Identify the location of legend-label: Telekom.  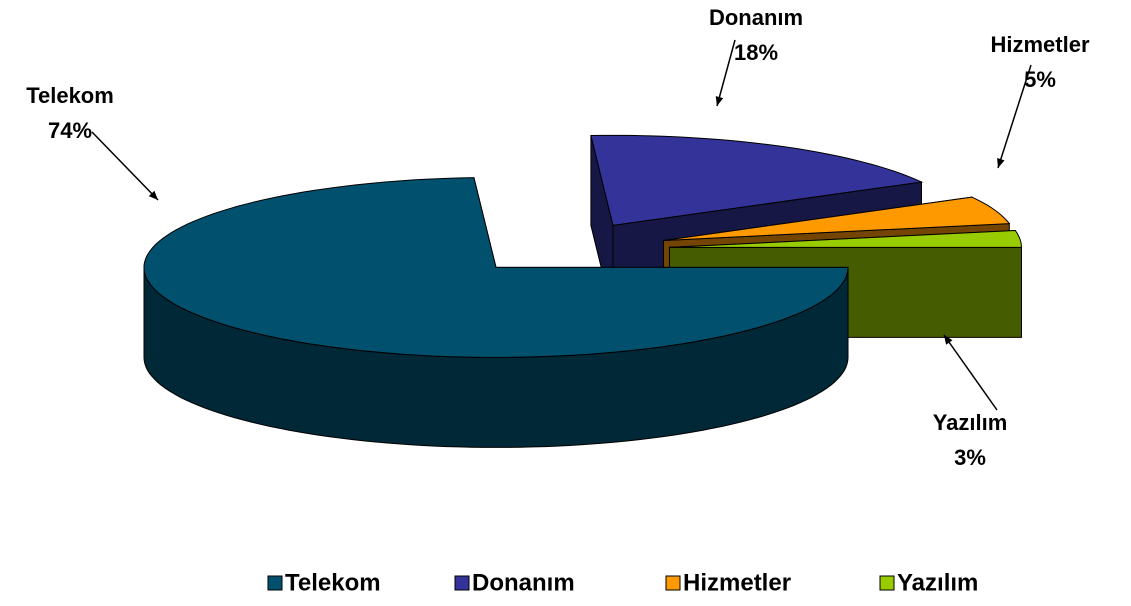
(333, 582).